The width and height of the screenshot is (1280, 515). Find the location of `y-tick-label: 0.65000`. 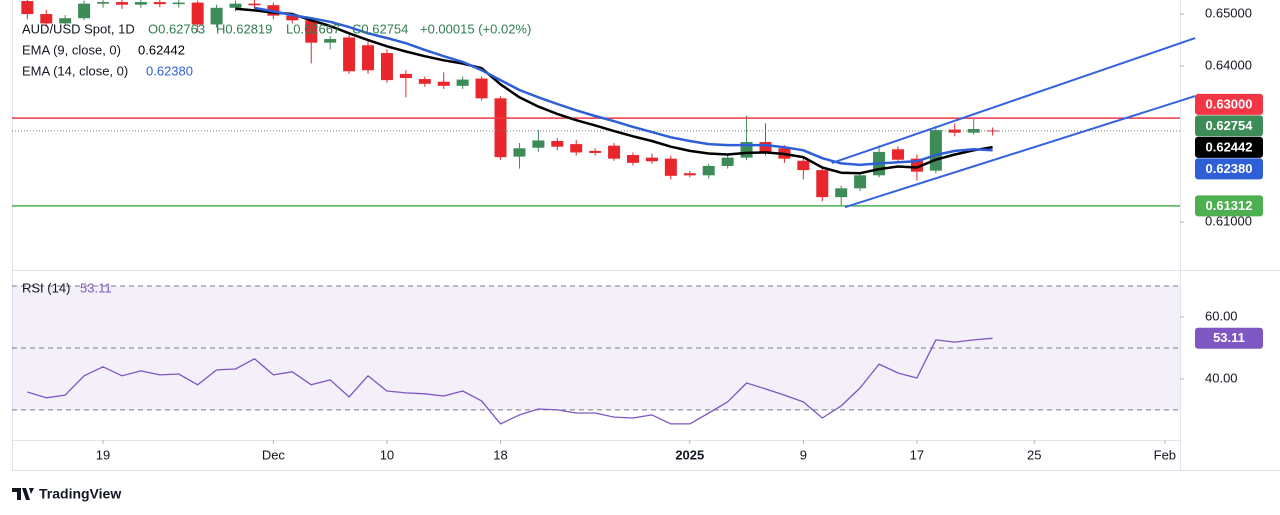

y-tick-label: 0.65000 is located at coordinates (1228, 12).